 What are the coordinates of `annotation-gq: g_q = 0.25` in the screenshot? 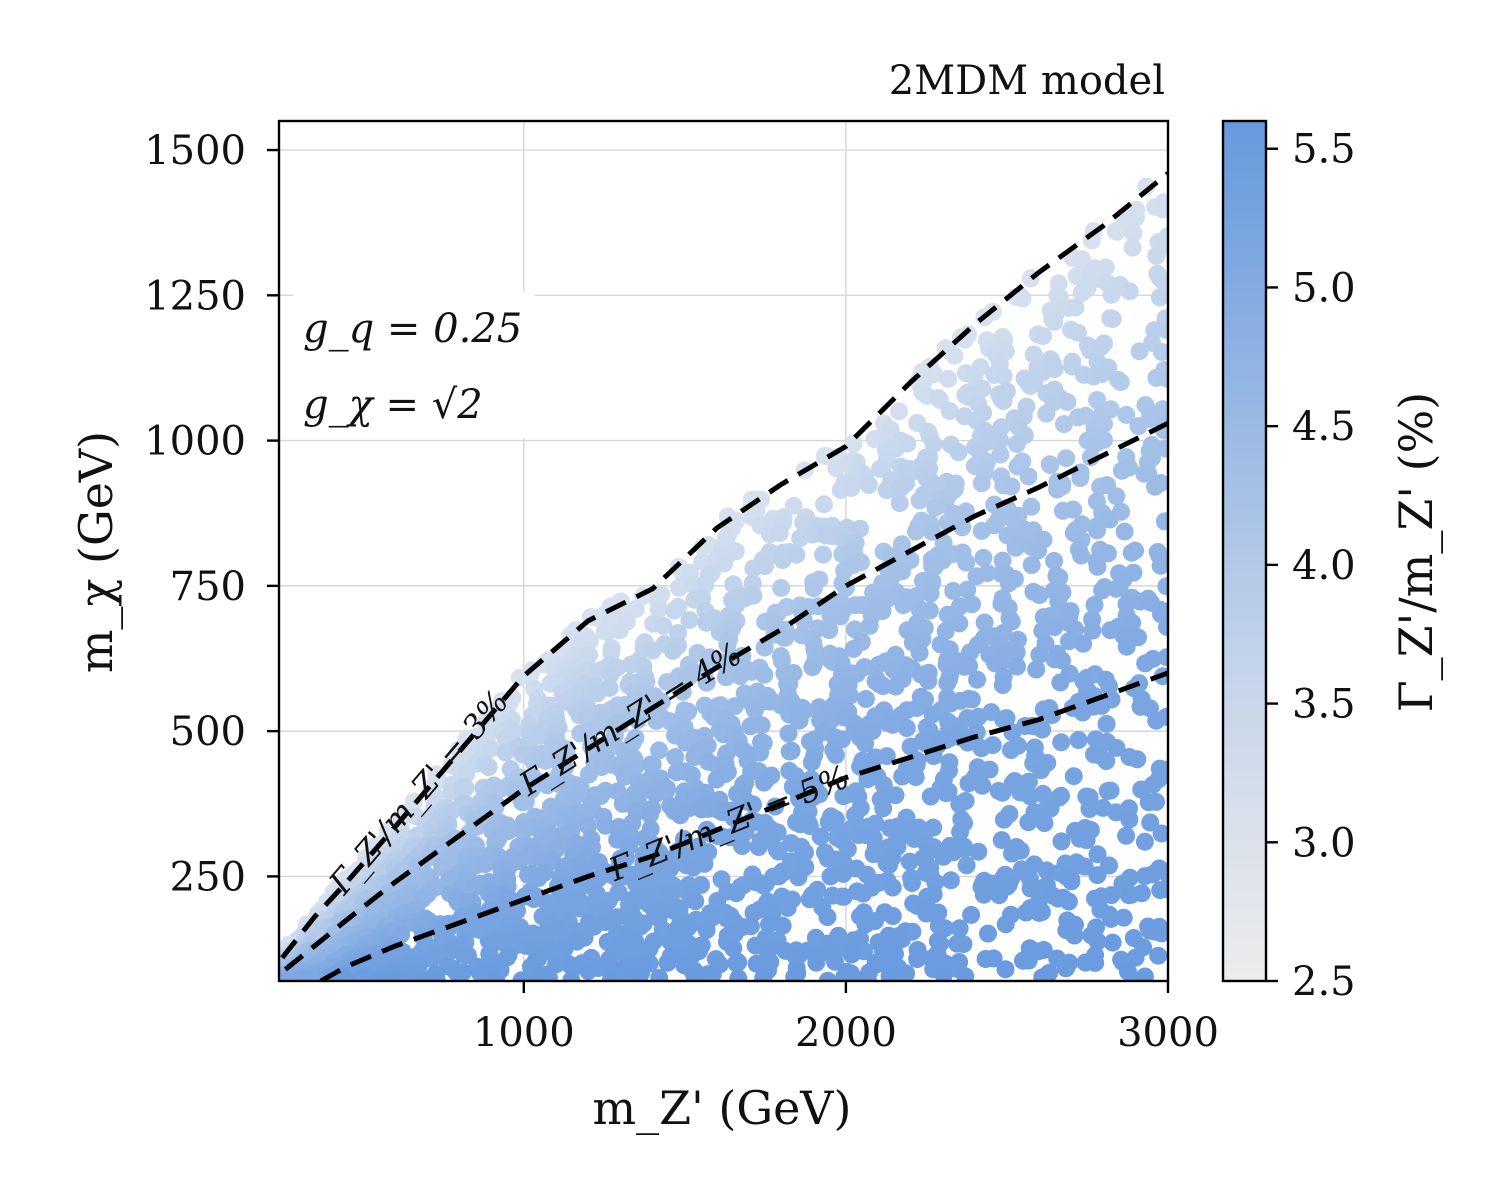 It's located at (412, 329).